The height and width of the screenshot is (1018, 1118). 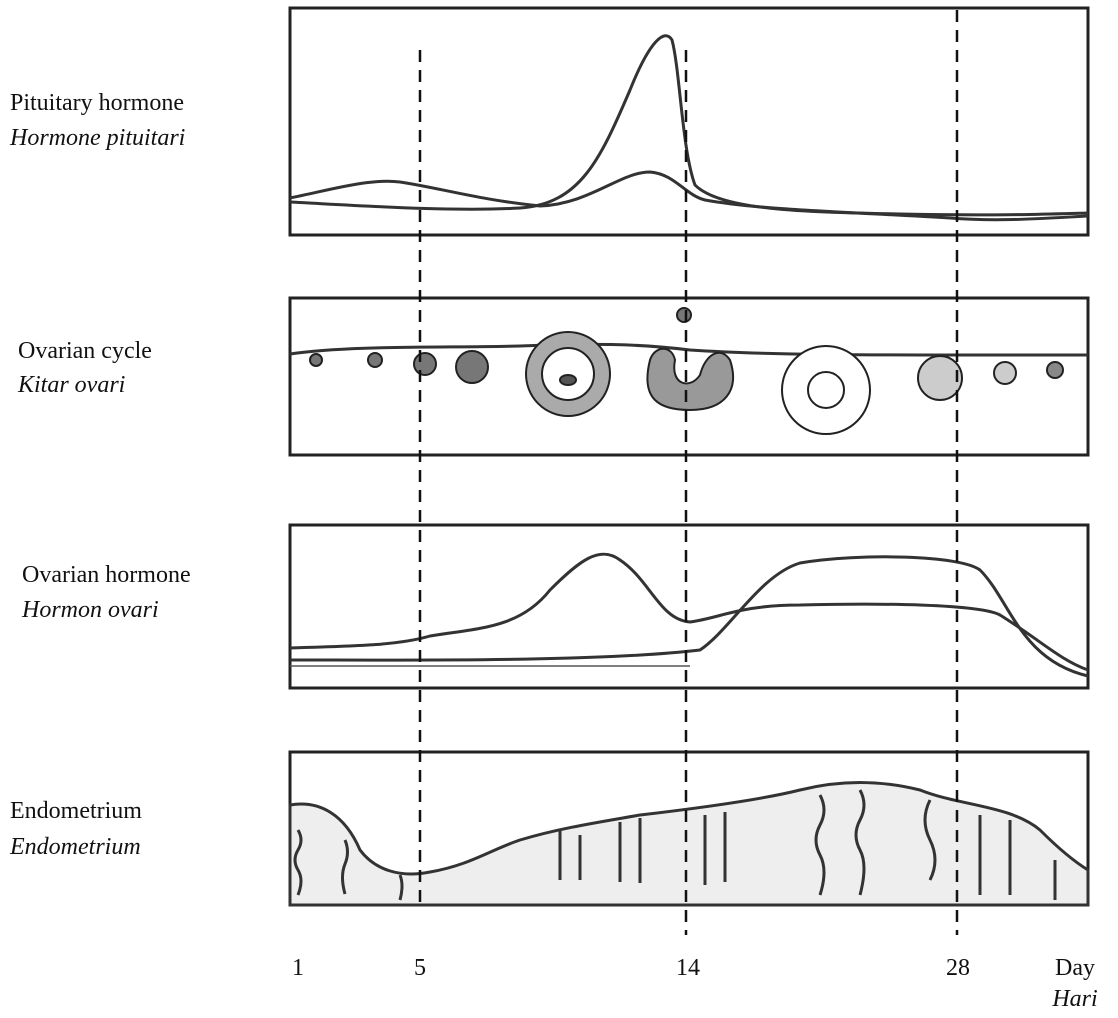 I want to click on oestrogen-curve, so click(x=689, y=612).